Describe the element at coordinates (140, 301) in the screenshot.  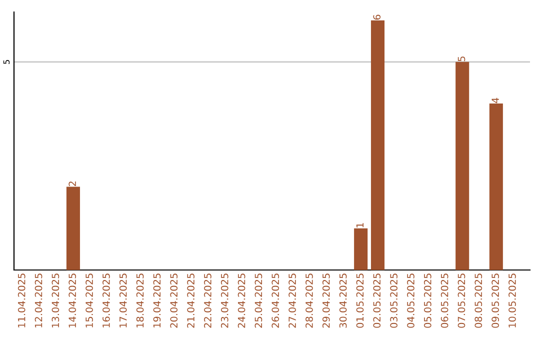
I see `x-tick-label: 18.04.2025` at that location.